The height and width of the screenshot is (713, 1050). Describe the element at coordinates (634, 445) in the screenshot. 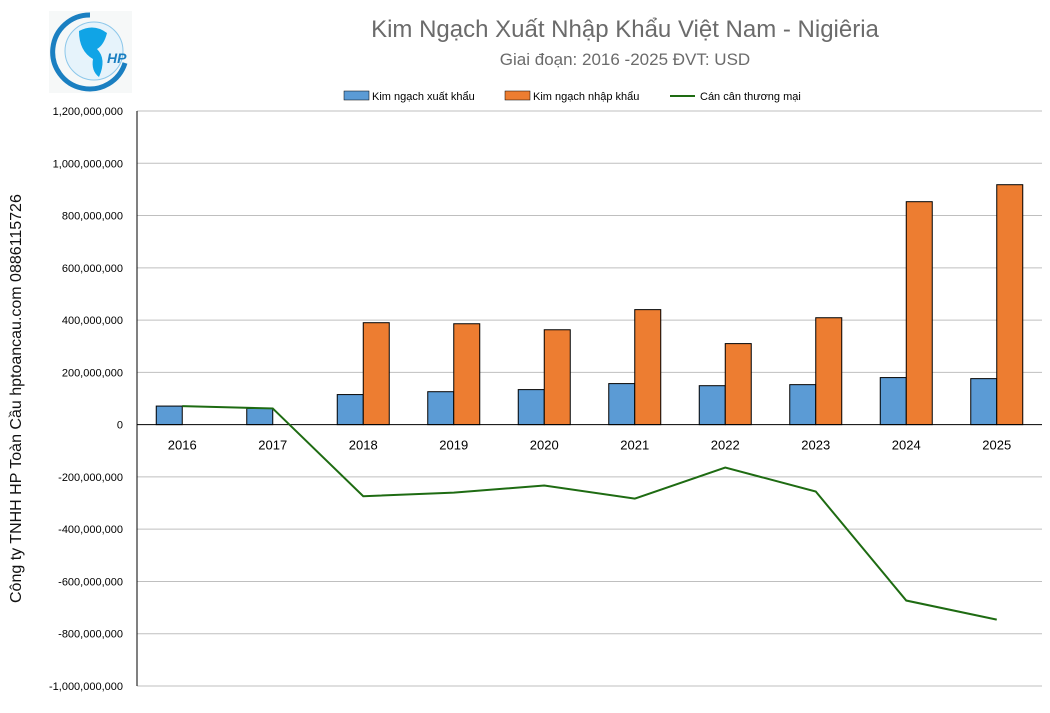

I see `x-tick-label: 2021` at that location.